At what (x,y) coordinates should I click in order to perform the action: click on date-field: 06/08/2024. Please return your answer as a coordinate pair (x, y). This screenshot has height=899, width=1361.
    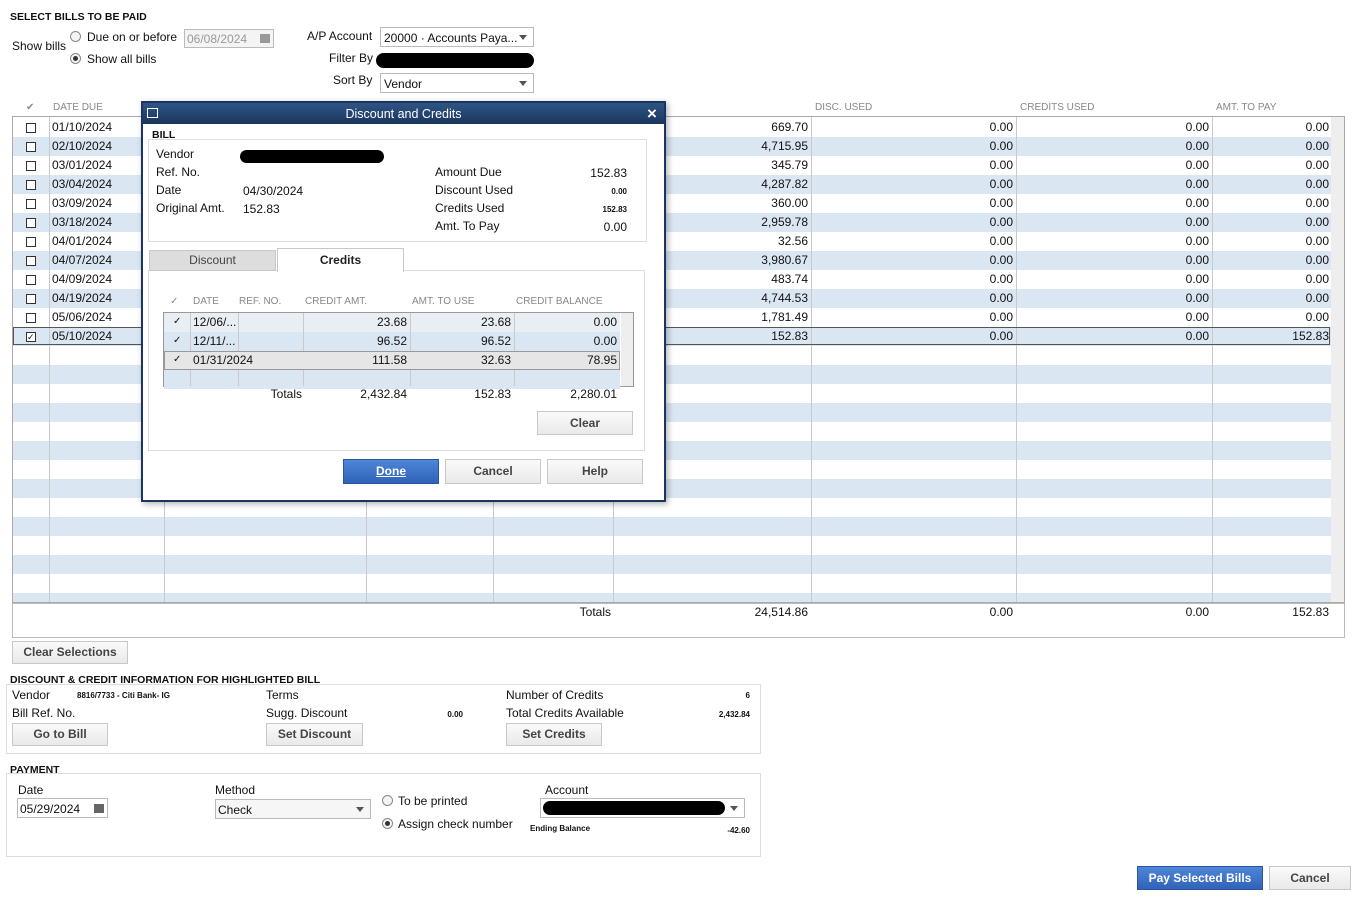
    Looking at the image, I should click on (229, 38).